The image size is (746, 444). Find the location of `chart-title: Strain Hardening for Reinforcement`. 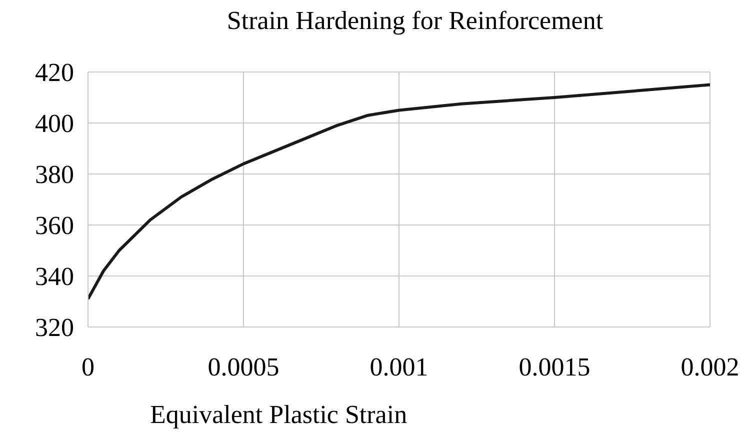

chart-title: Strain Hardening for Reinforcement is located at coordinates (415, 21).